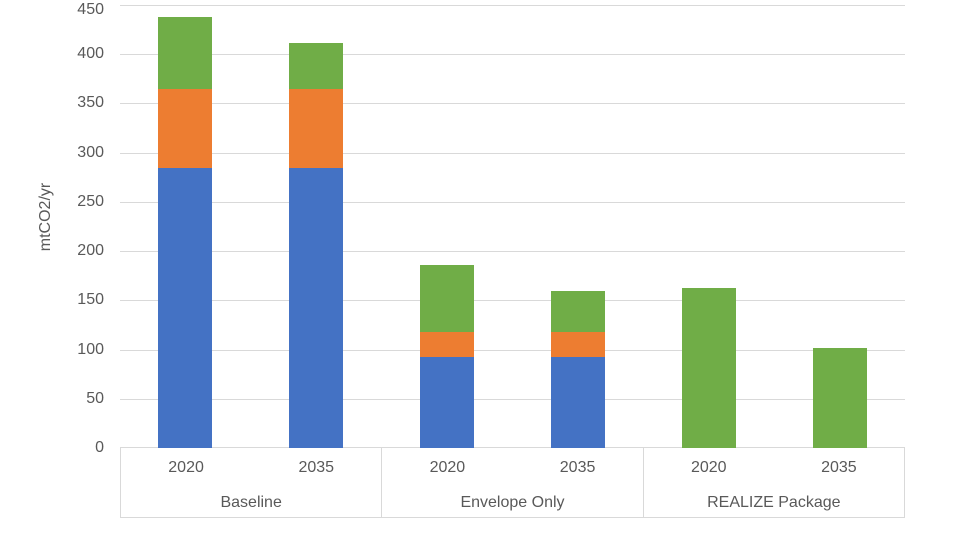 This screenshot has height=540, width=960. I want to click on y-tick-label-250: 250, so click(90, 201).